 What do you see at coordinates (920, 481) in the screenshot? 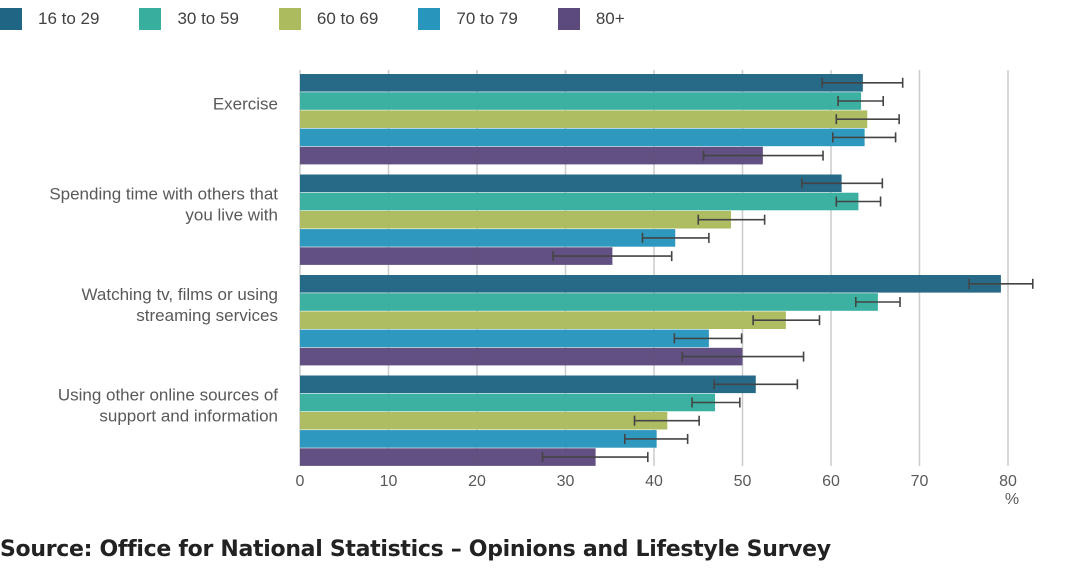
I see `x-tick-label: 70` at bounding box center [920, 481].